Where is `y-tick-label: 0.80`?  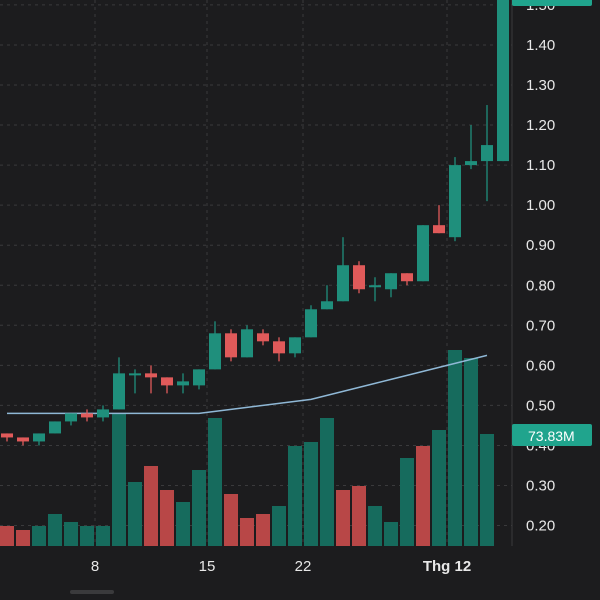 y-tick-label: 0.80 is located at coordinates (540, 285).